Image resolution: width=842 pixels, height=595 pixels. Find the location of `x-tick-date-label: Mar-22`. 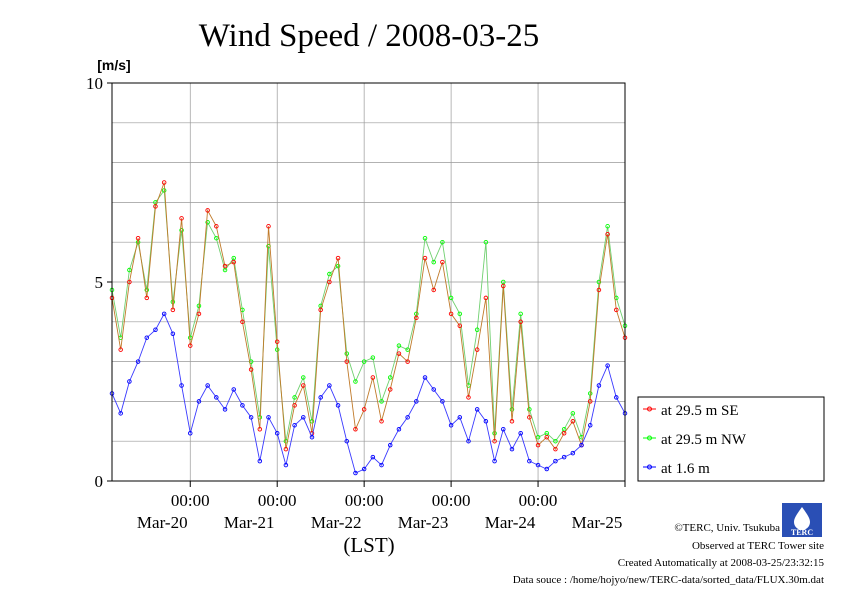

x-tick-date-label: Mar-22 is located at coordinates (336, 522).